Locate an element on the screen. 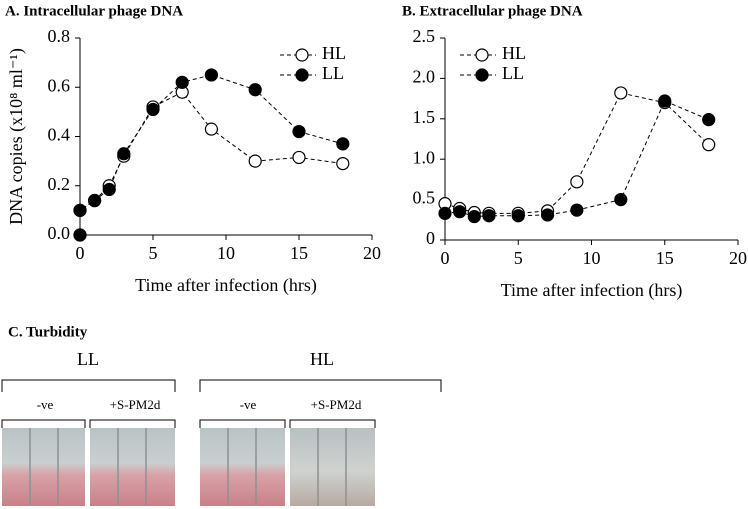 Image resolution: width=748 pixels, height=509 pixels. y-tick-label: 0.8 is located at coordinates (59, 36).